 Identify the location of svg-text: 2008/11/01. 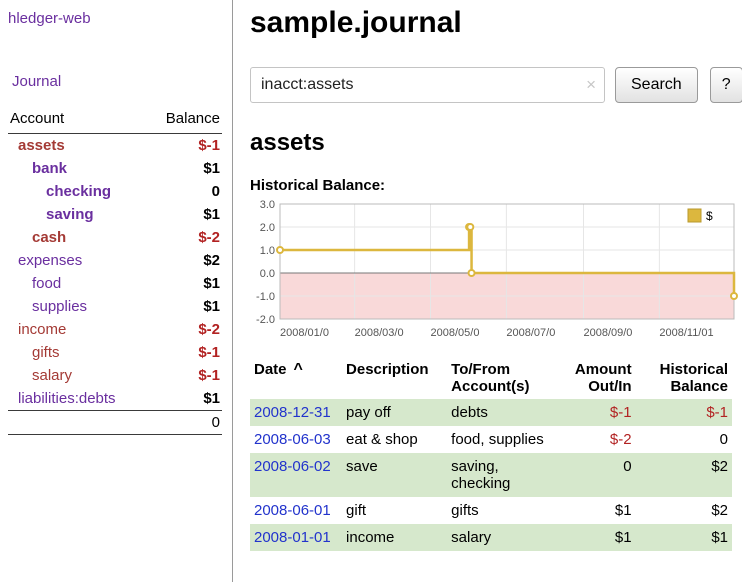
(686, 333).